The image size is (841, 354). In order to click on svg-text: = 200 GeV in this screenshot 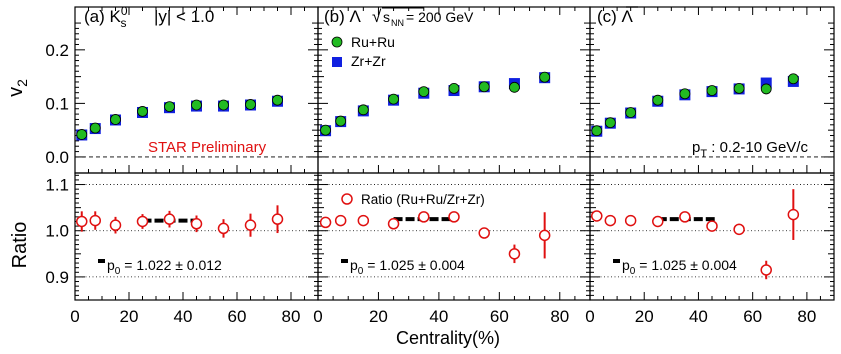, I will do `click(440, 17)`.